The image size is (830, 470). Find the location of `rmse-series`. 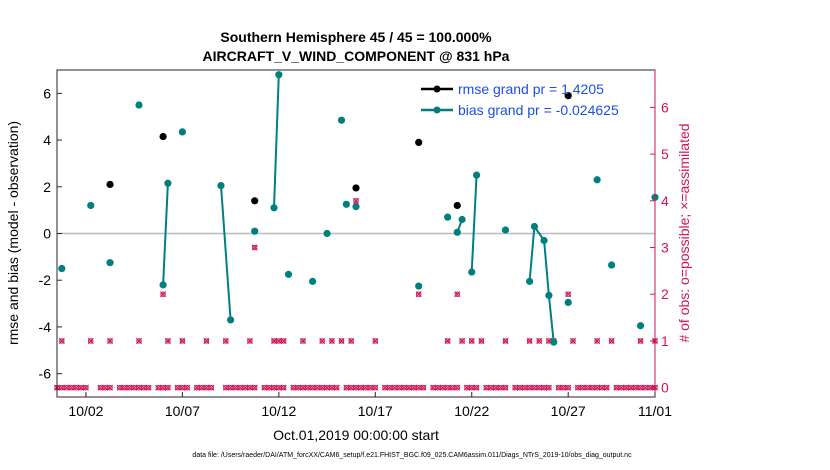

rmse-series is located at coordinates (339, 151).